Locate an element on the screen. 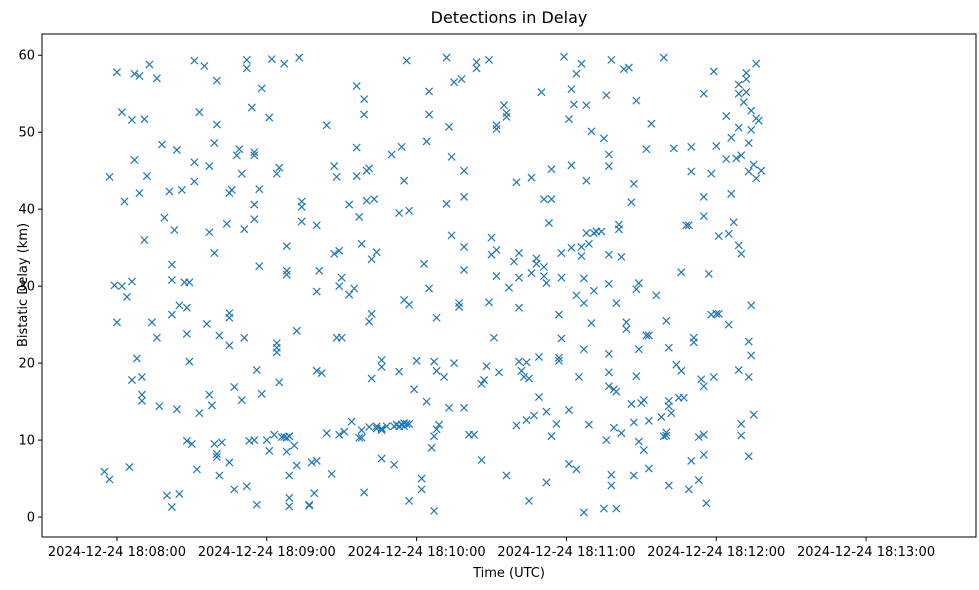 The width and height of the screenshot is (979, 590). x-tick-label: 2024-12-24 18:12:00 is located at coordinates (716, 552).